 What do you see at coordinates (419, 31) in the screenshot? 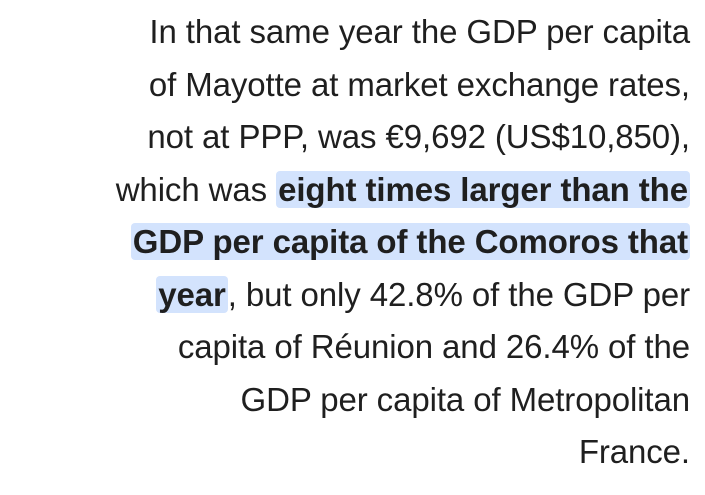
I see `passage-line-1: In that same year the GDP per capita` at bounding box center [419, 31].